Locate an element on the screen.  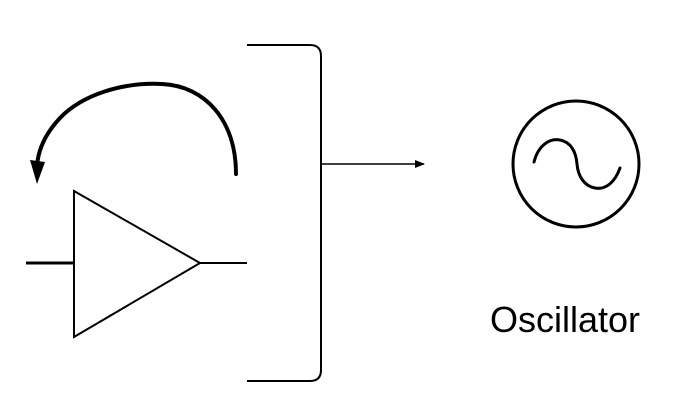
amplifier-triangle is located at coordinates (137, 264).